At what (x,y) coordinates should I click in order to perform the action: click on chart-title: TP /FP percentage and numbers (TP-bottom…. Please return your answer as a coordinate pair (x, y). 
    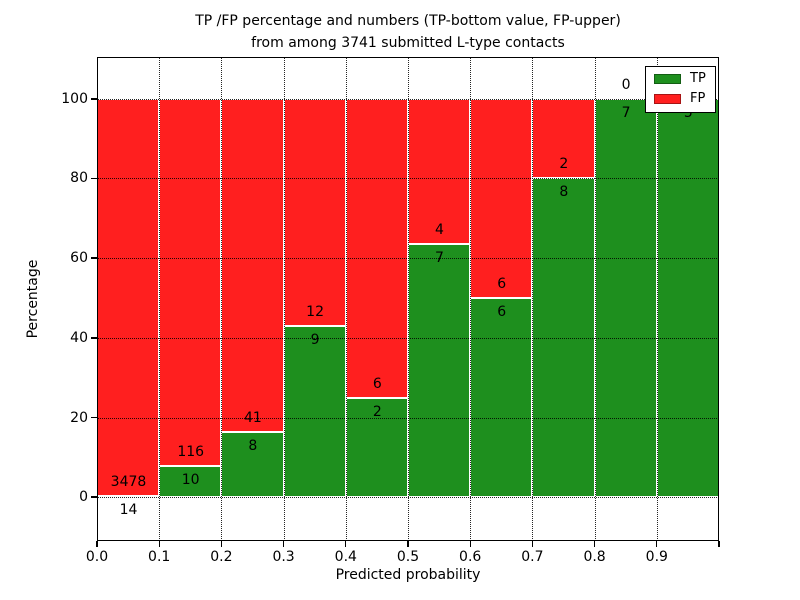
    Looking at the image, I should click on (408, 32).